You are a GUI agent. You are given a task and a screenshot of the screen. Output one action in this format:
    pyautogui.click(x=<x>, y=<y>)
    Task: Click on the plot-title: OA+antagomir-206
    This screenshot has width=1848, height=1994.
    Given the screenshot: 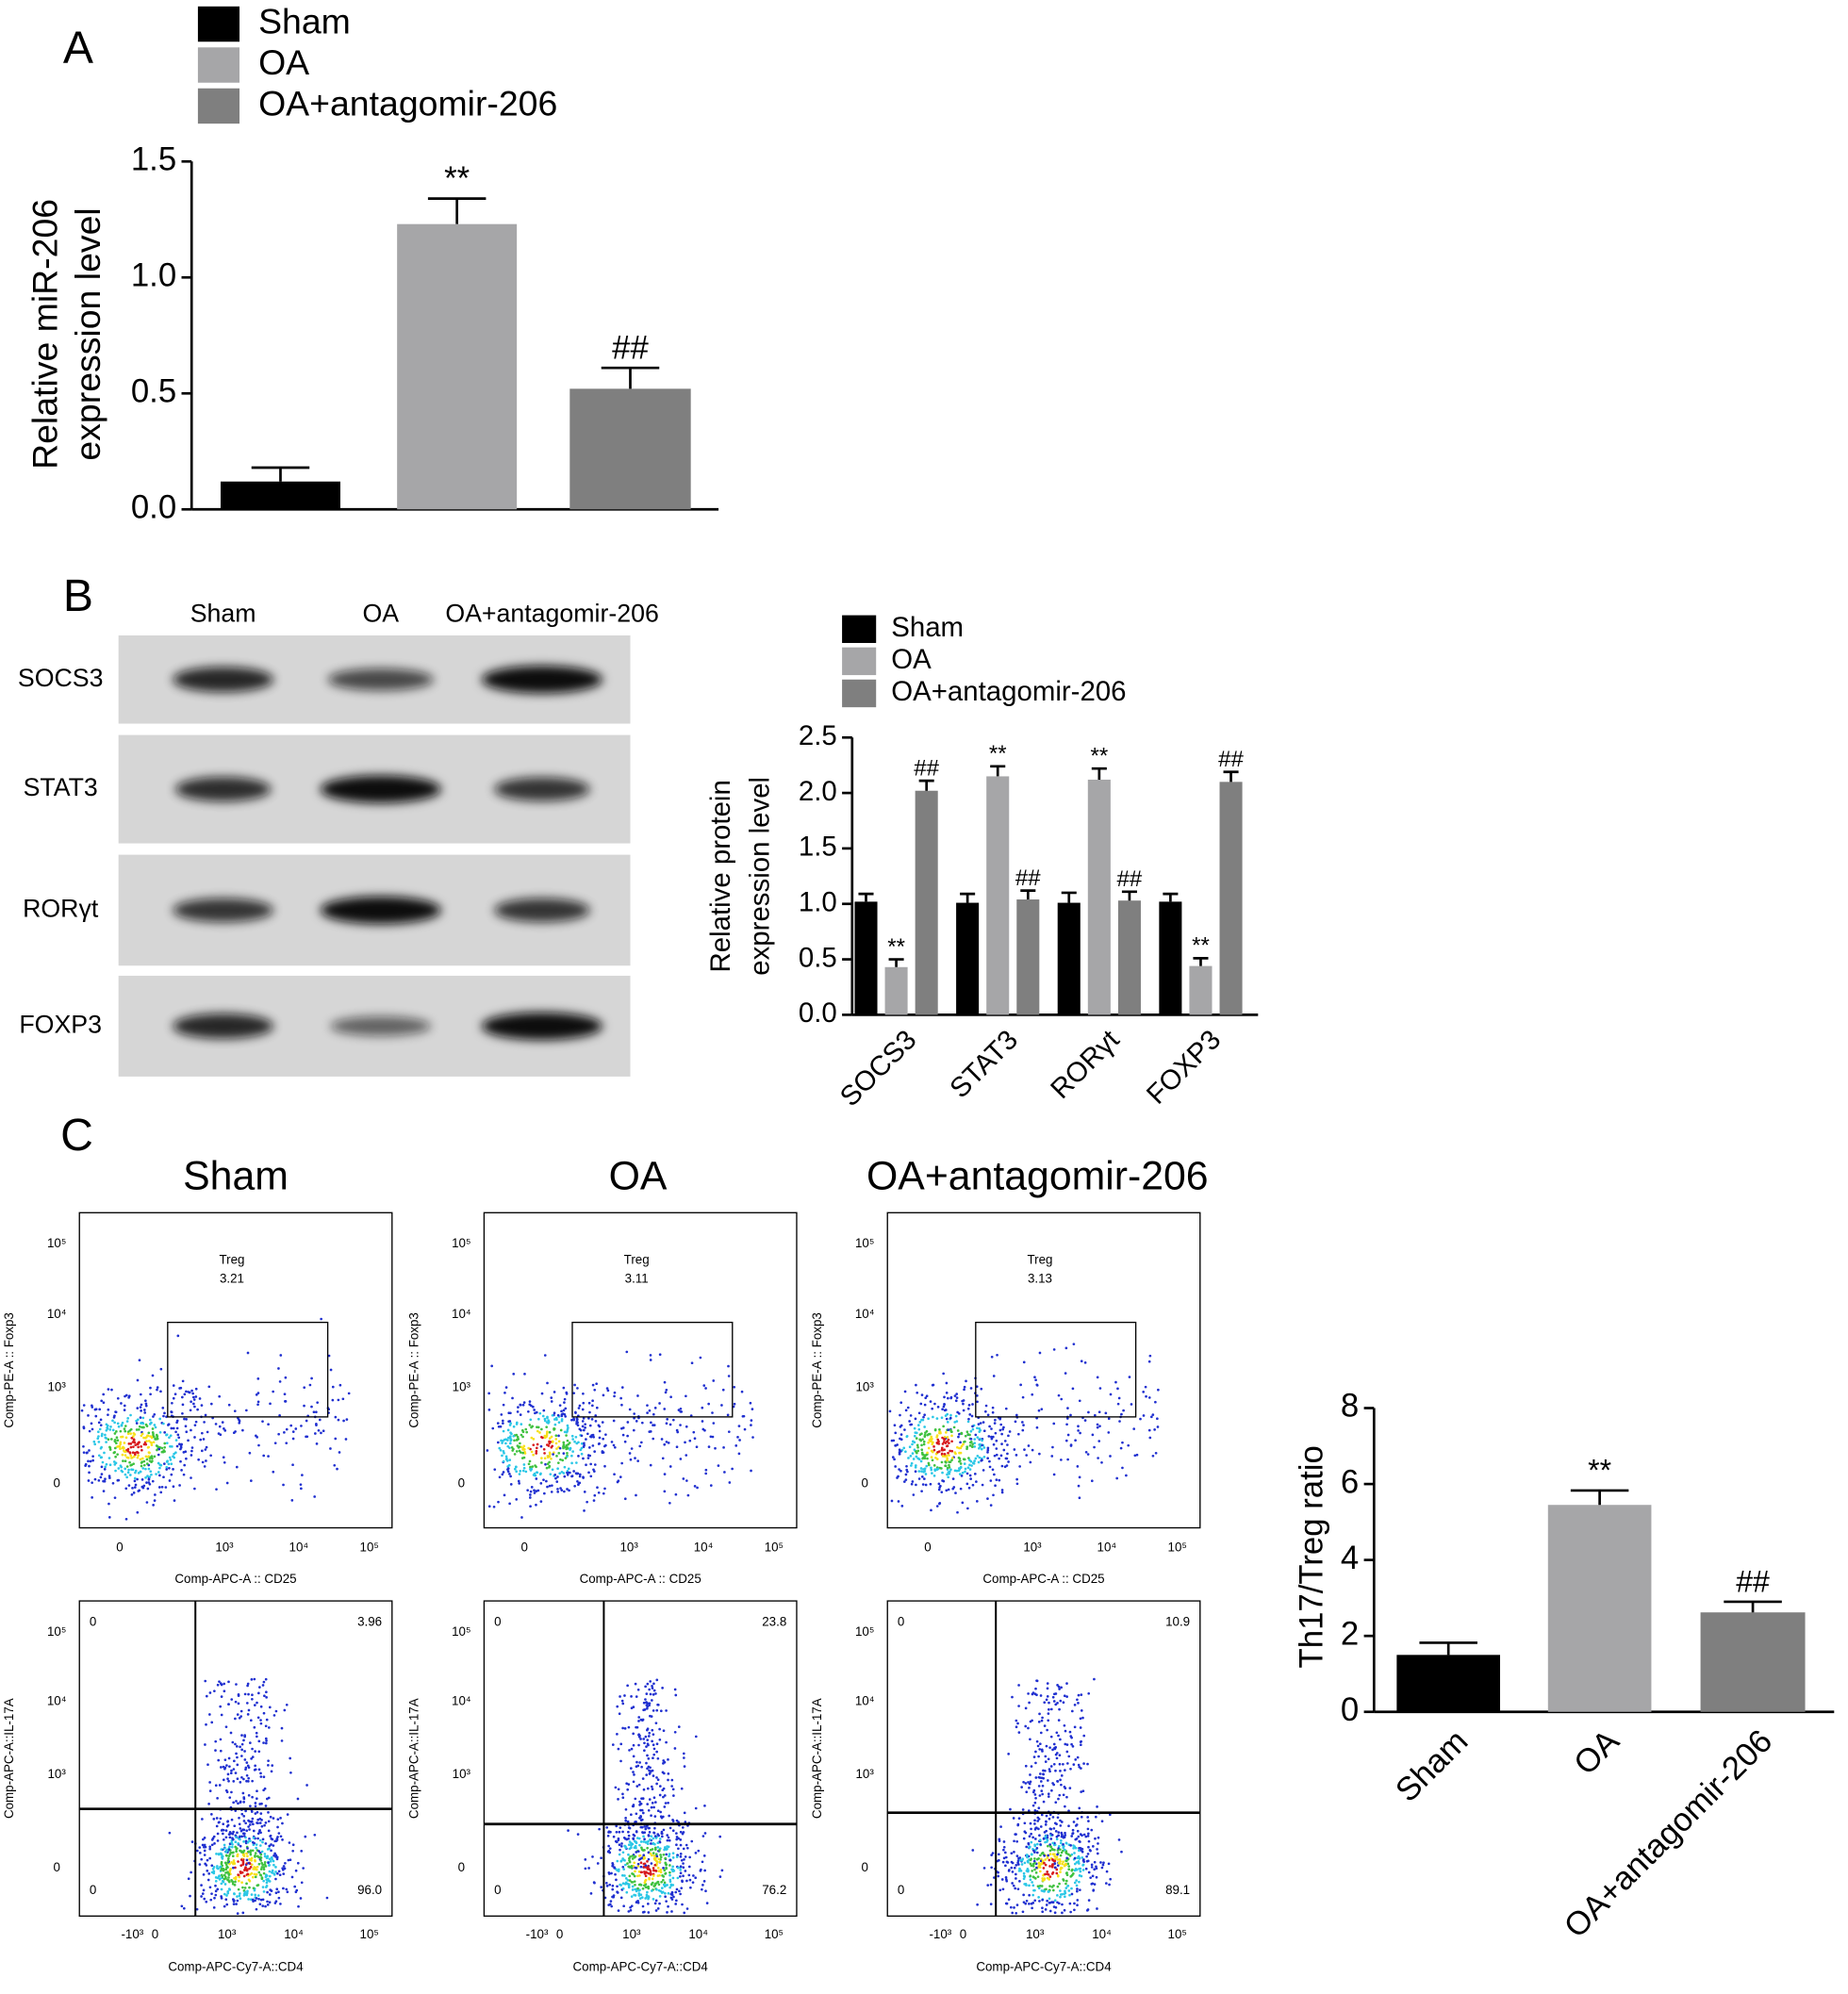 What is the action you would take?
    pyautogui.click(x=1037, y=1175)
    